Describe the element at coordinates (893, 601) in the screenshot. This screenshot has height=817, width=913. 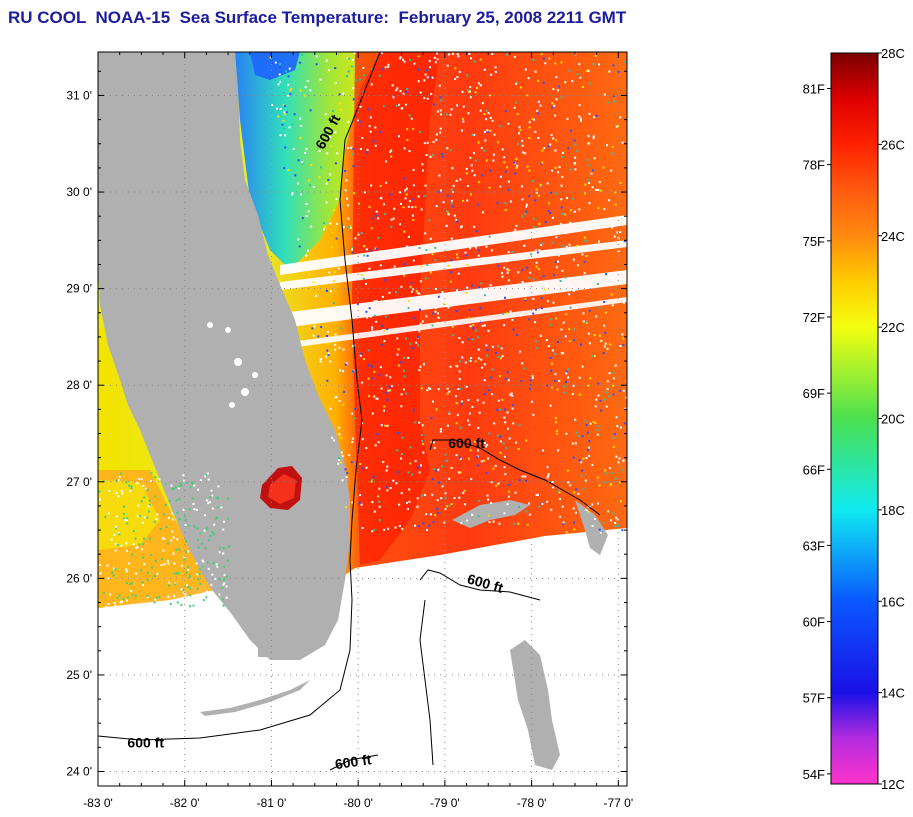
I see `celsius-label: 16C` at that location.